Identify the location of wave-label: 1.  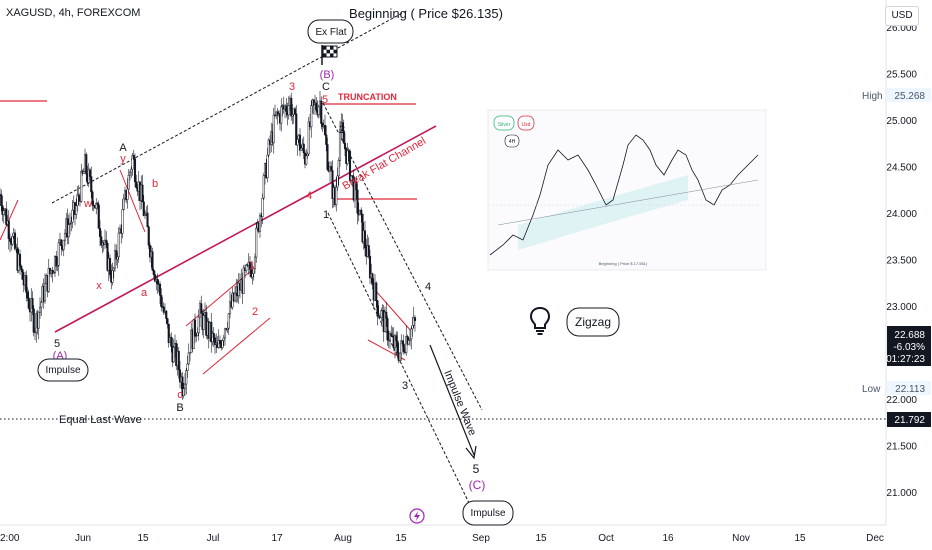
(252, 266).